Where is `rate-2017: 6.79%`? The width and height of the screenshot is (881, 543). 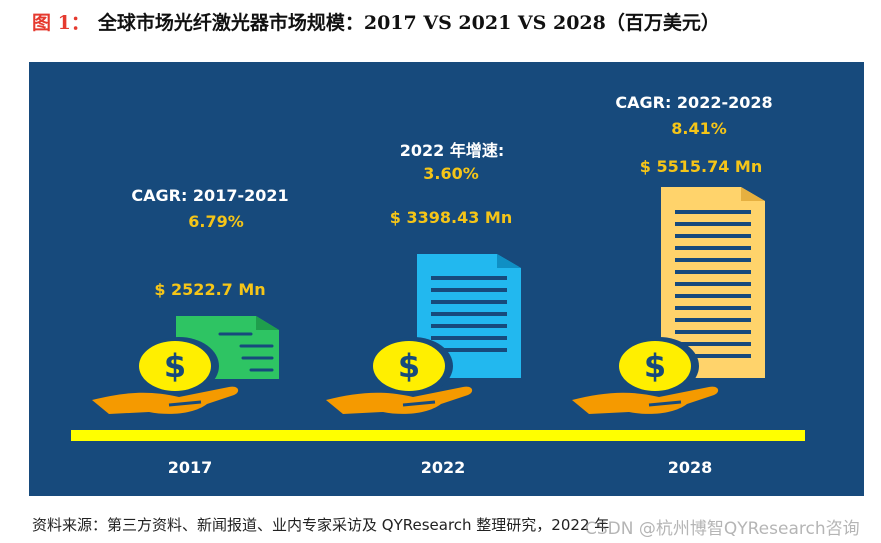 rate-2017: 6.79% is located at coordinates (216, 221).